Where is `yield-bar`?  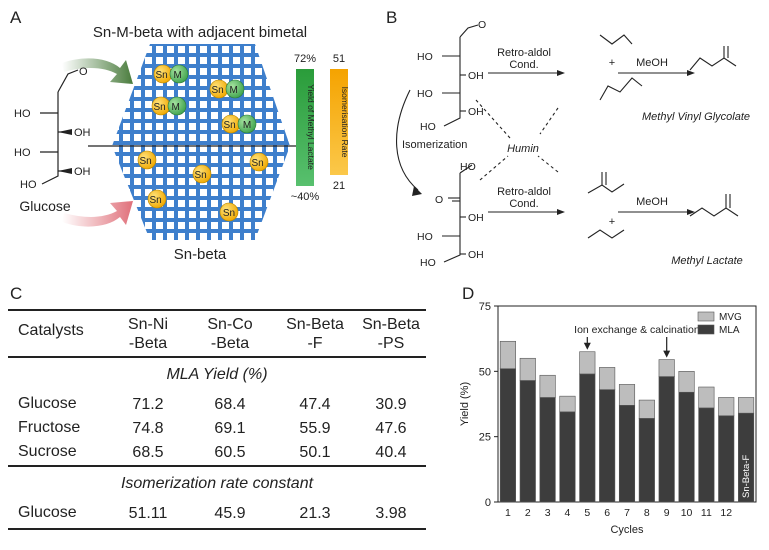 yield-bar is located at coordinates (305, 127).